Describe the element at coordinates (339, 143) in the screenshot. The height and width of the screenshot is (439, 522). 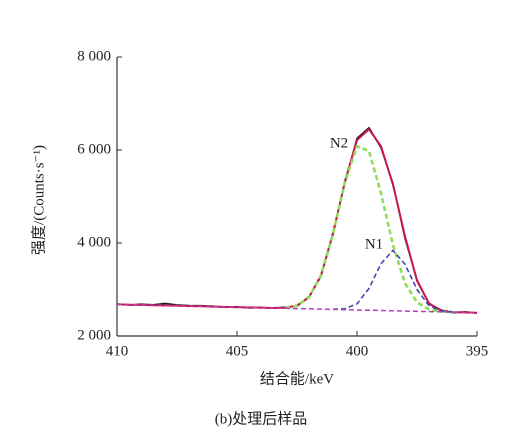
I see `peak-label: N2` at that location.